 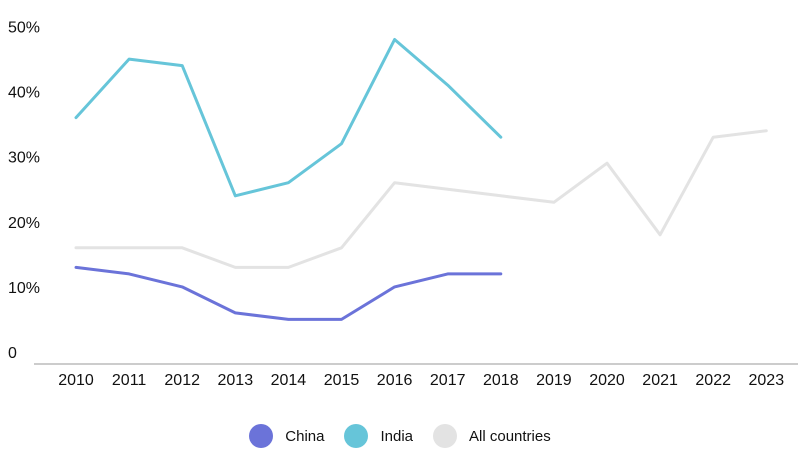 What do you see at coordinates (767, 380) in the screenshot?
I see `x-tick-label: 2023` at bounding box center [767, 380].